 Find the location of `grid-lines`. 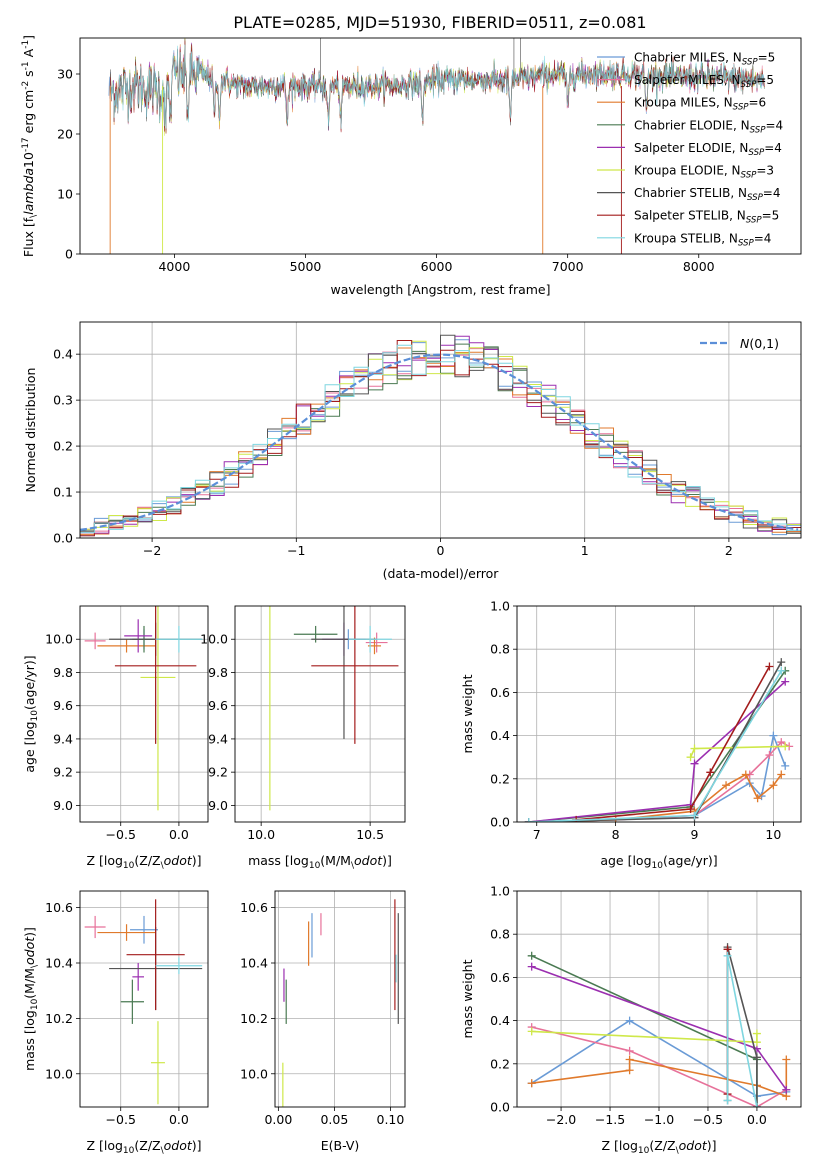

grid-lines is located at coordinates (340, 999).